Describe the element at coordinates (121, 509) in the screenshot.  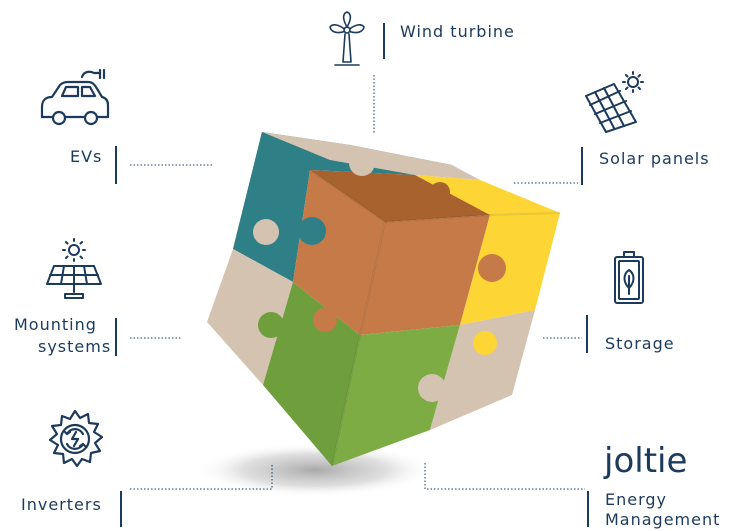
I see `divider-inverters` at that location.